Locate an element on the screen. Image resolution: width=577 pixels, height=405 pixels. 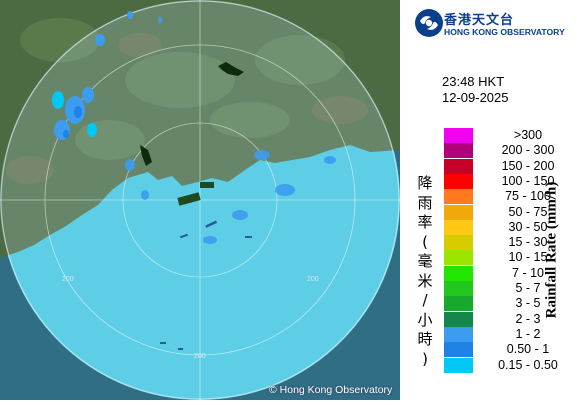
legend-label: 100 - 150 is located at coordinates (528, 180).